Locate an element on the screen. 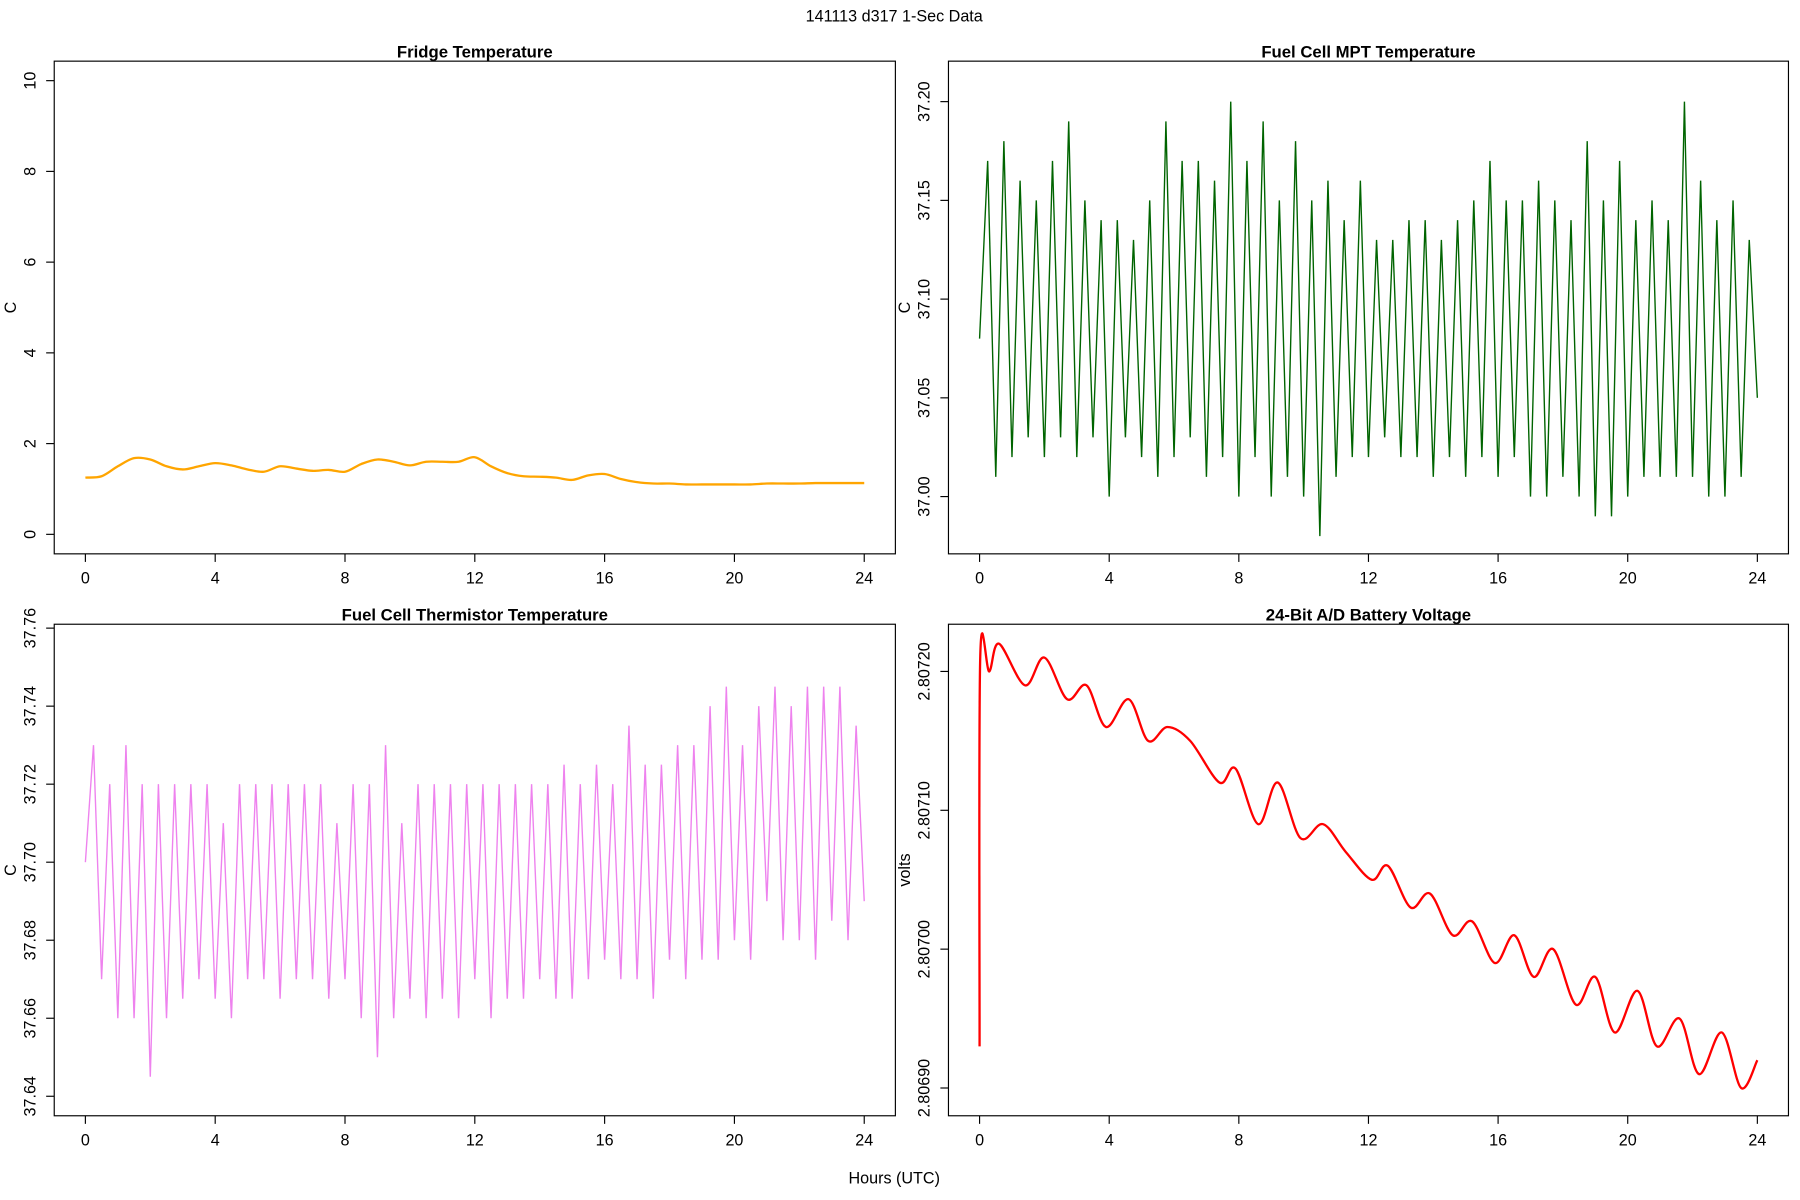 Image resolution: width=1800 pixels, height=1200 pixels. panel-title: Fuel Cell MPT Temperature is located at coordinates (1368, 51).